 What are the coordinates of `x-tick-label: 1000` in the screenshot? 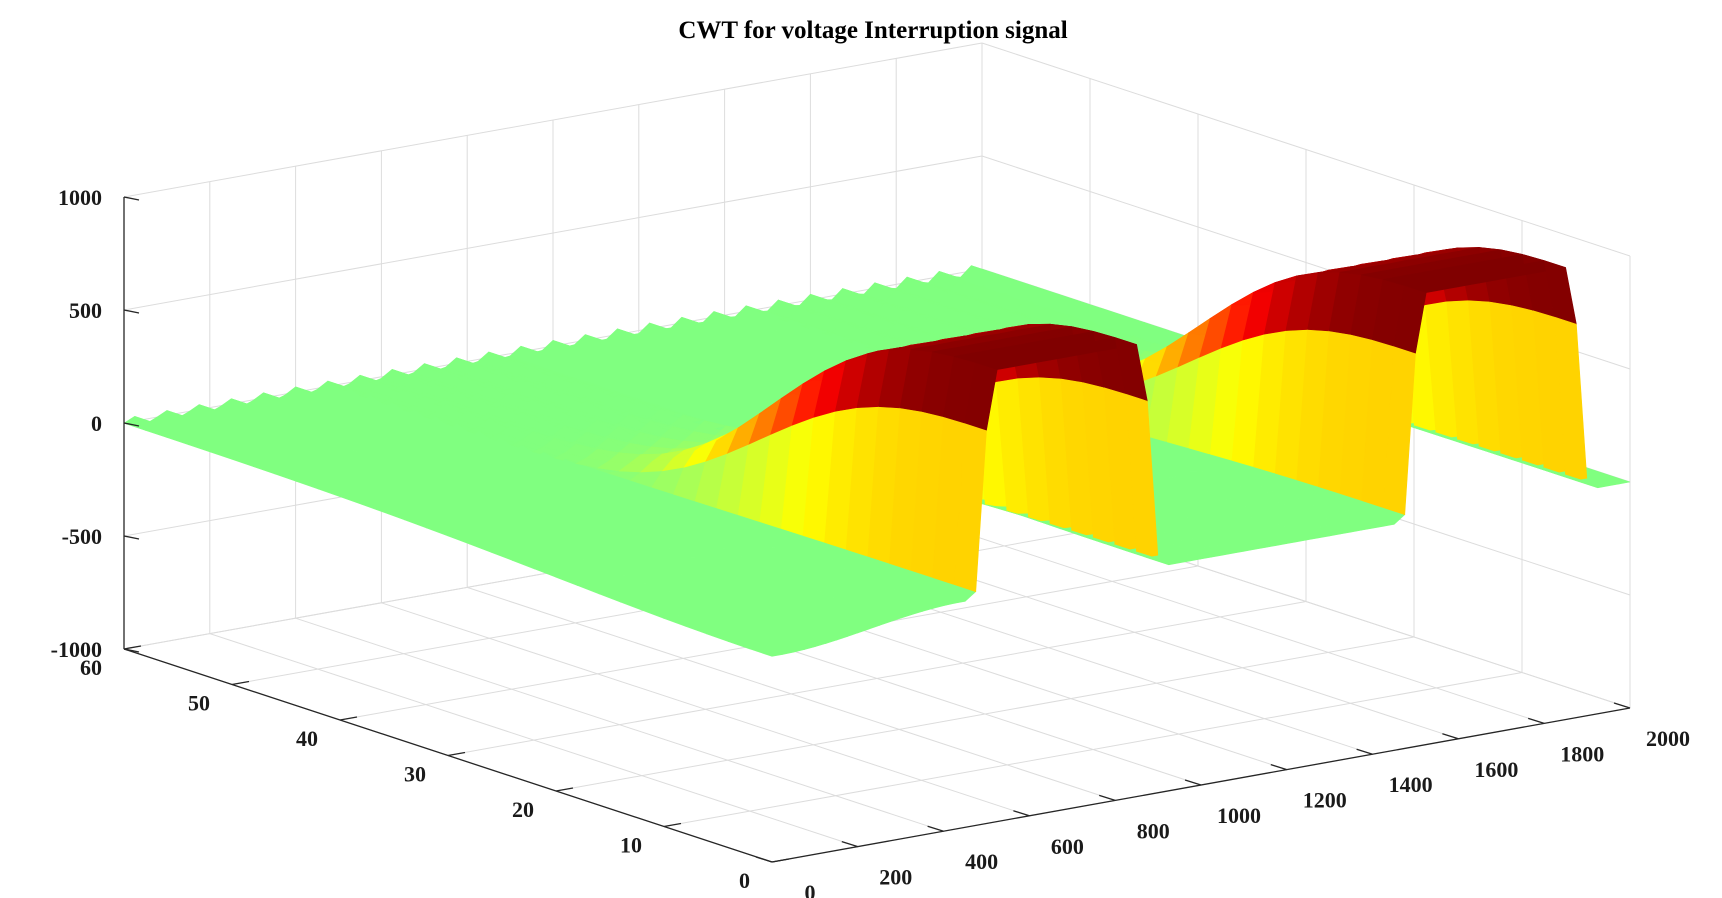 It's located at (1239, 815).